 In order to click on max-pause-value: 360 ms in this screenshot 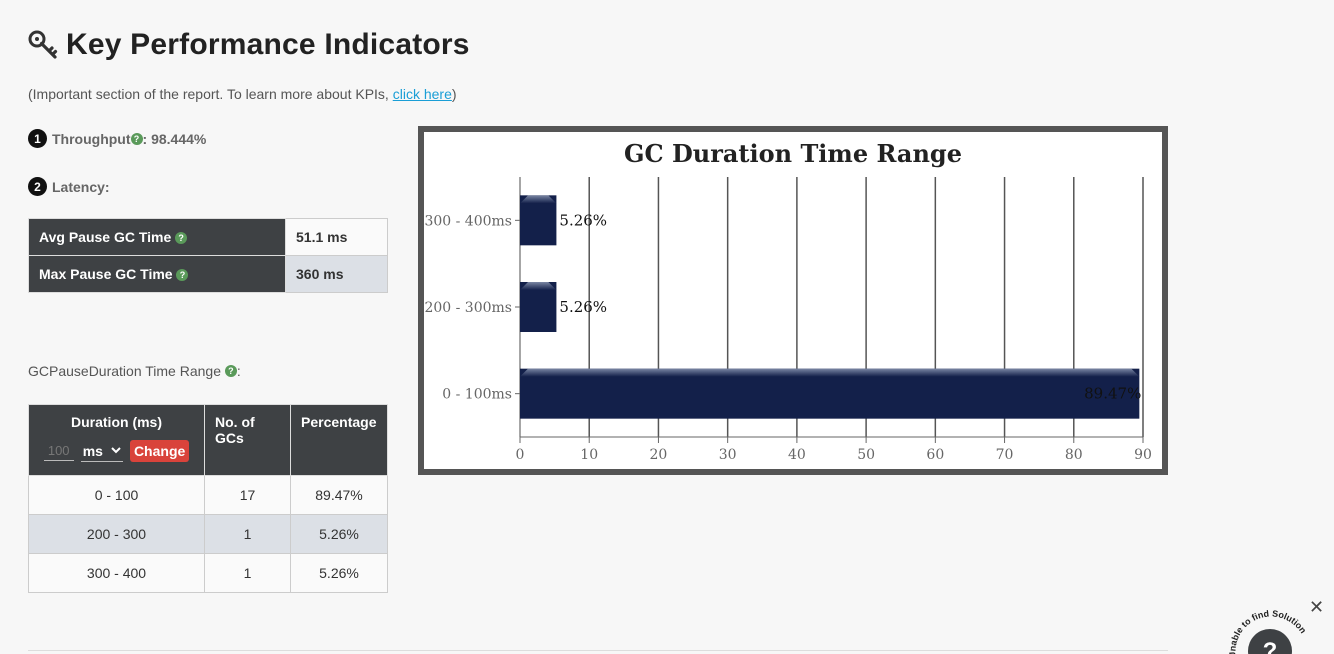, I will do `click(336, 274)`.